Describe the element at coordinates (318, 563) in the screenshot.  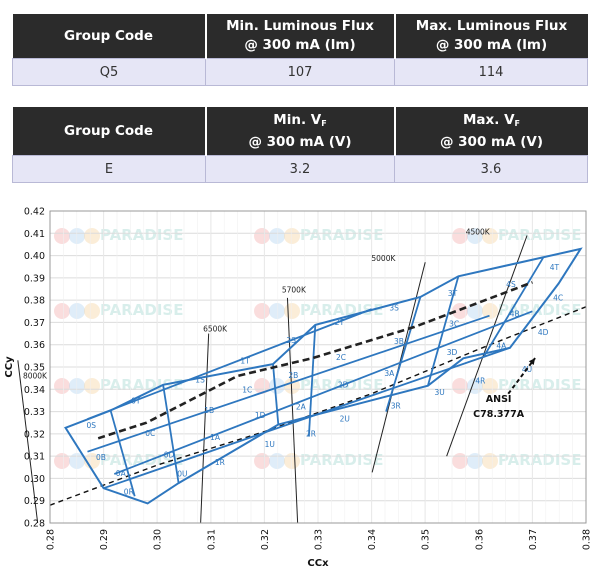
I see `x-axis-label: CCx` at that location.